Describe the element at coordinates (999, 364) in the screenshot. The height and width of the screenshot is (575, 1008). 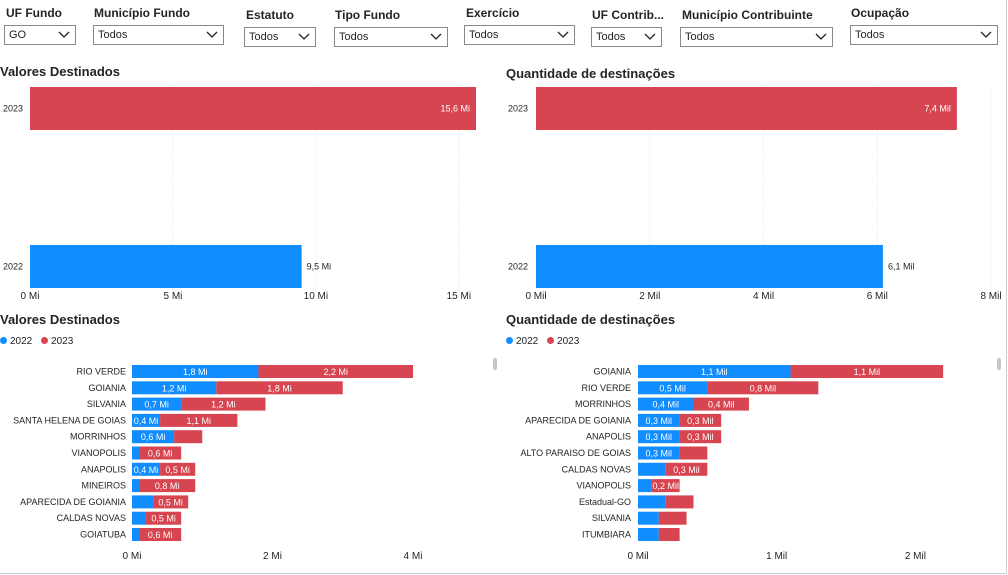
I see `quantidade-municipio-scrollbar` at that location.